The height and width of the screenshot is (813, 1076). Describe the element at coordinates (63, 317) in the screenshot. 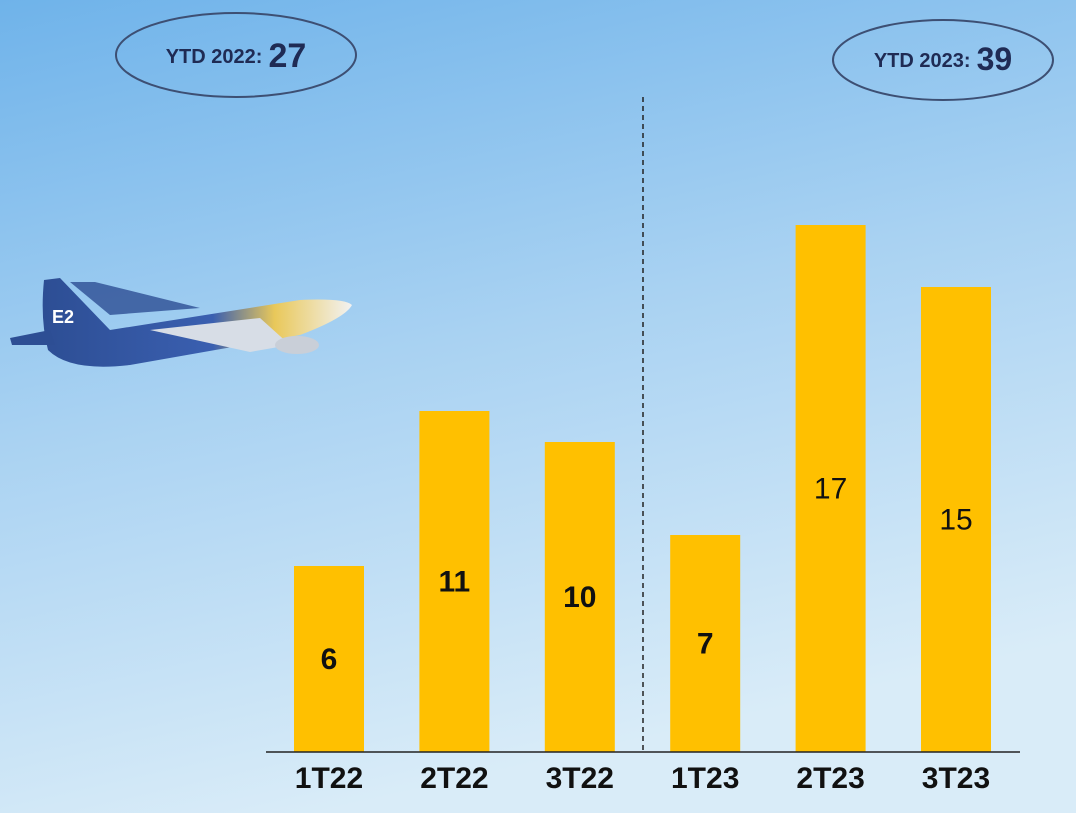

I see `svg-text: E2` at that location.